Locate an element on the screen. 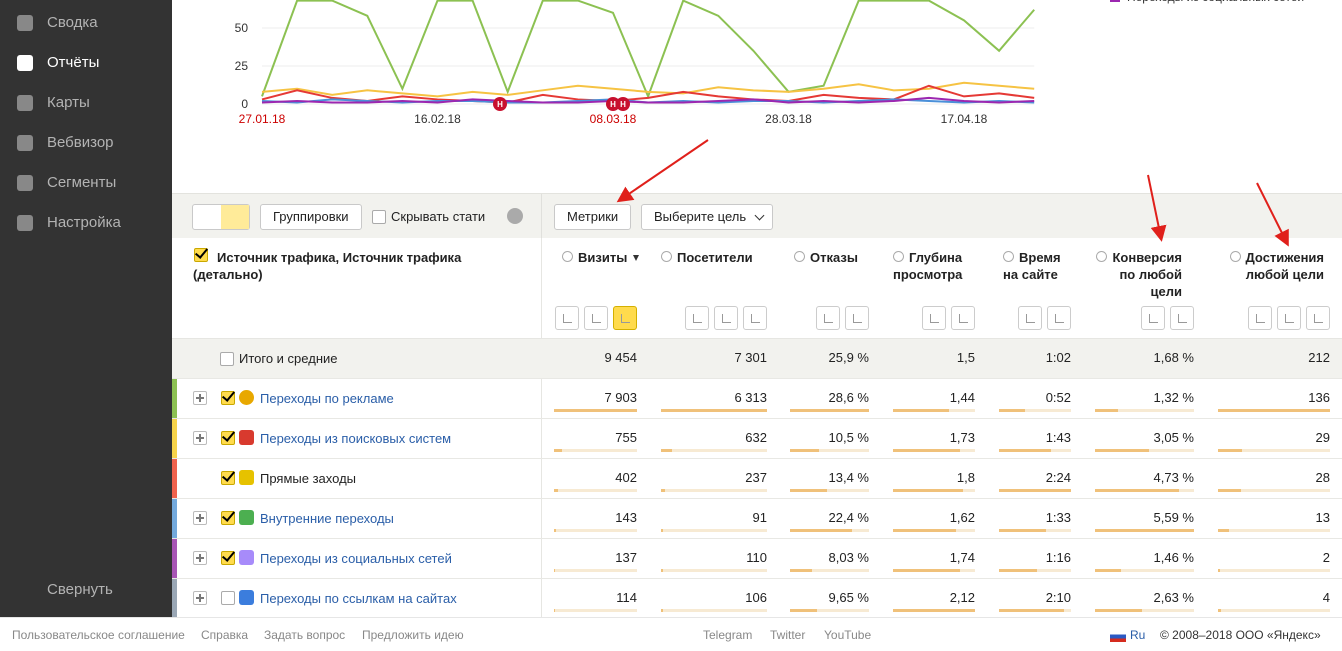  column-header: Посетители is located at coordinates (711, 257).